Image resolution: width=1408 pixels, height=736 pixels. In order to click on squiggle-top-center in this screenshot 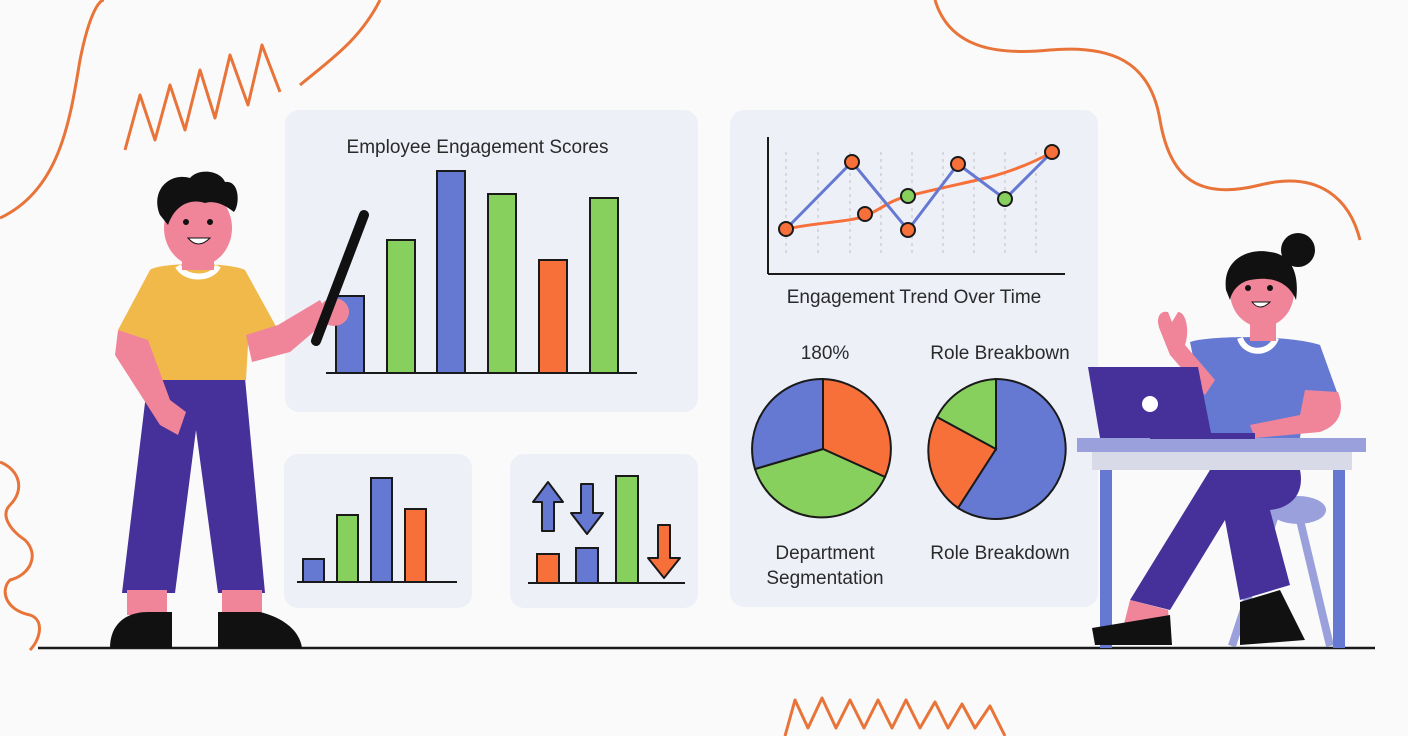, I will do `click(340, 43)`.